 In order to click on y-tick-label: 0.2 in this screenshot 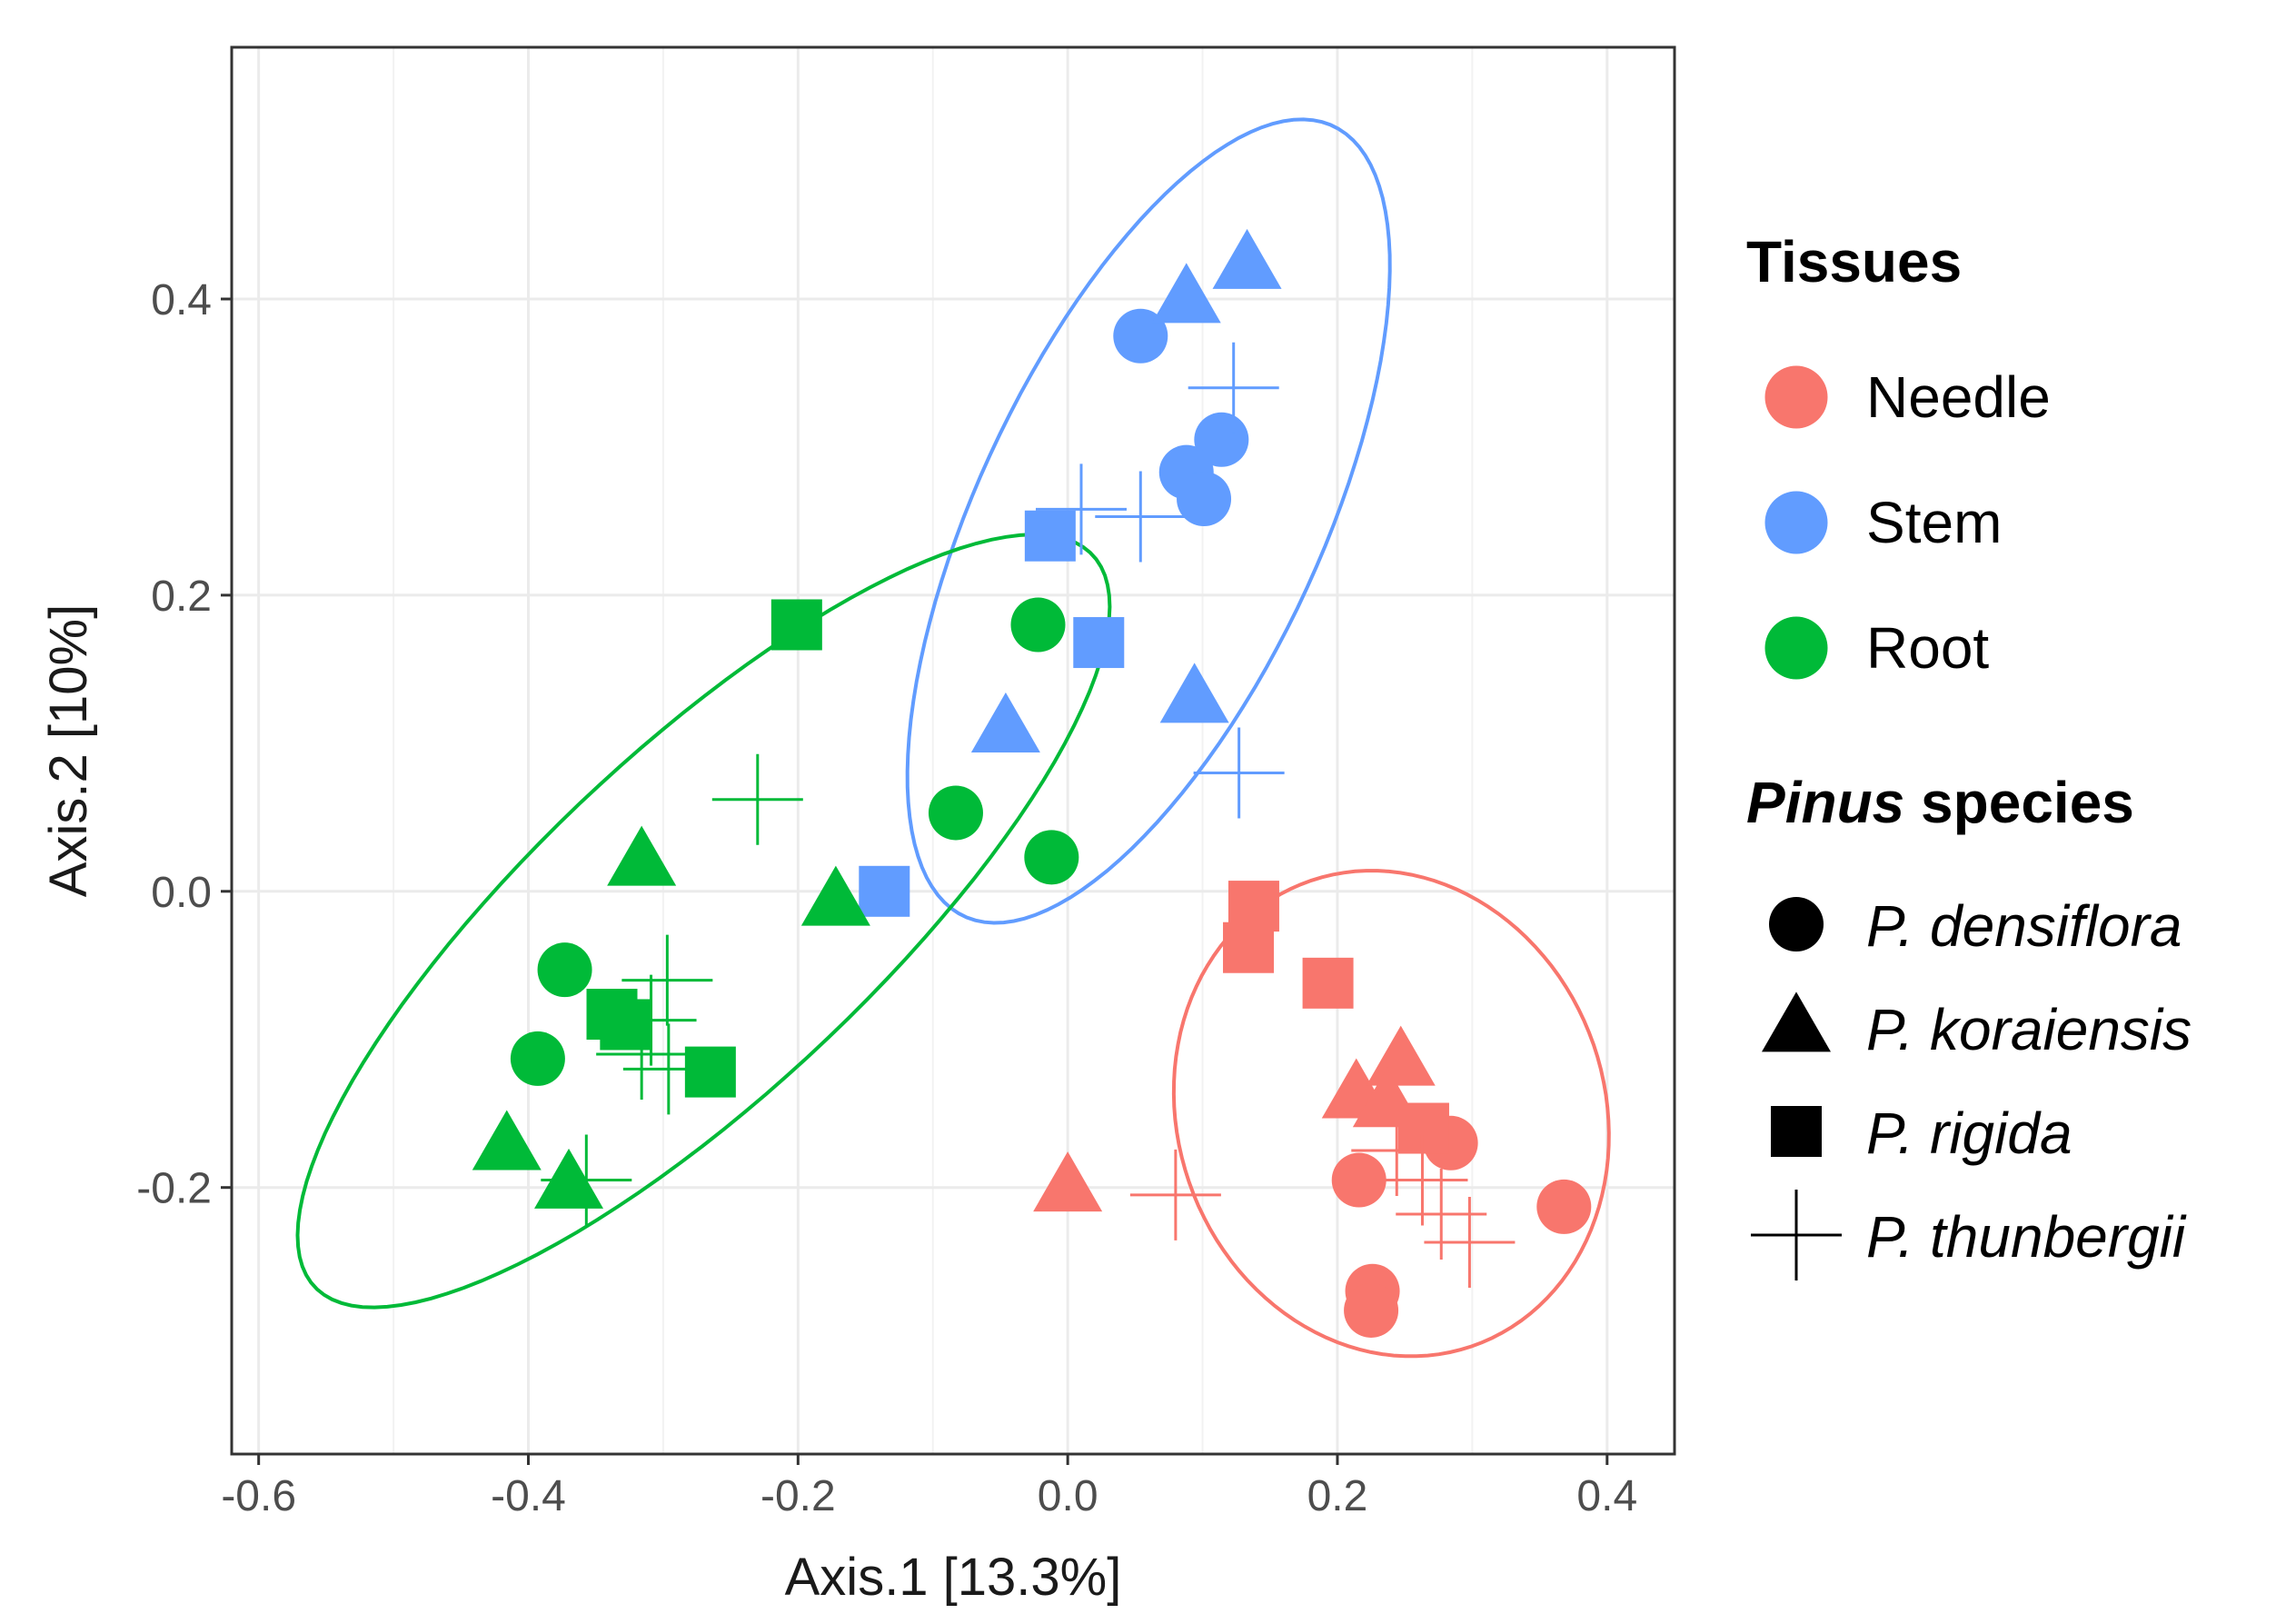, I will do `click(181, 597)`.